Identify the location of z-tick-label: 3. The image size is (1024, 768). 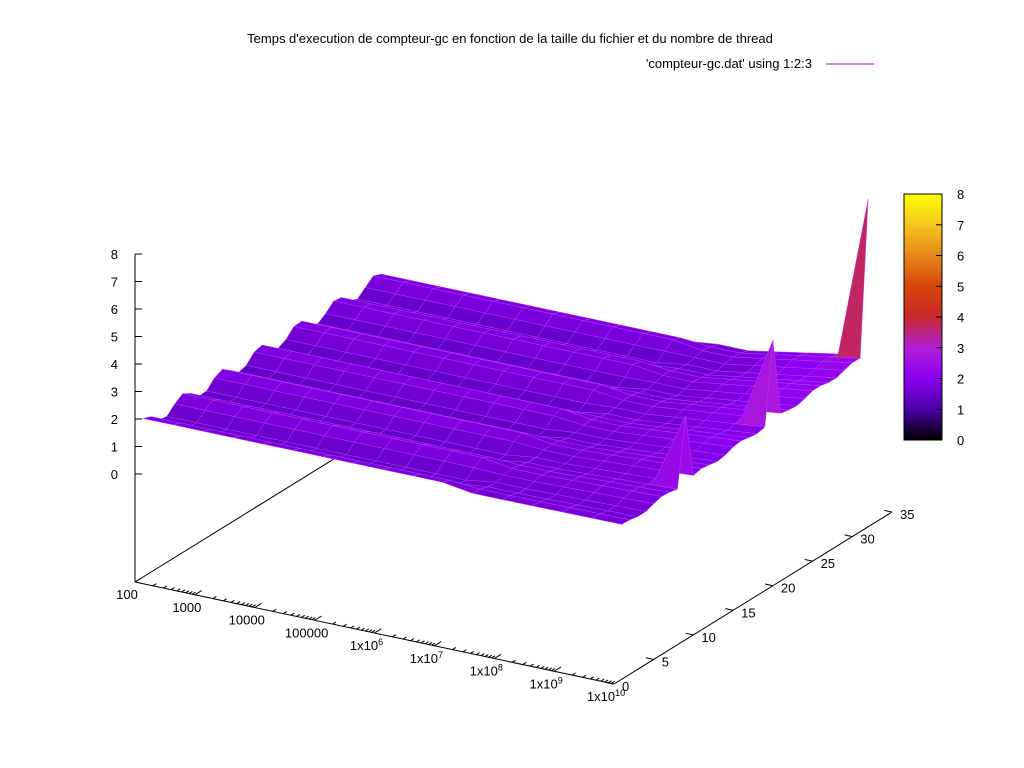
(114, 392).